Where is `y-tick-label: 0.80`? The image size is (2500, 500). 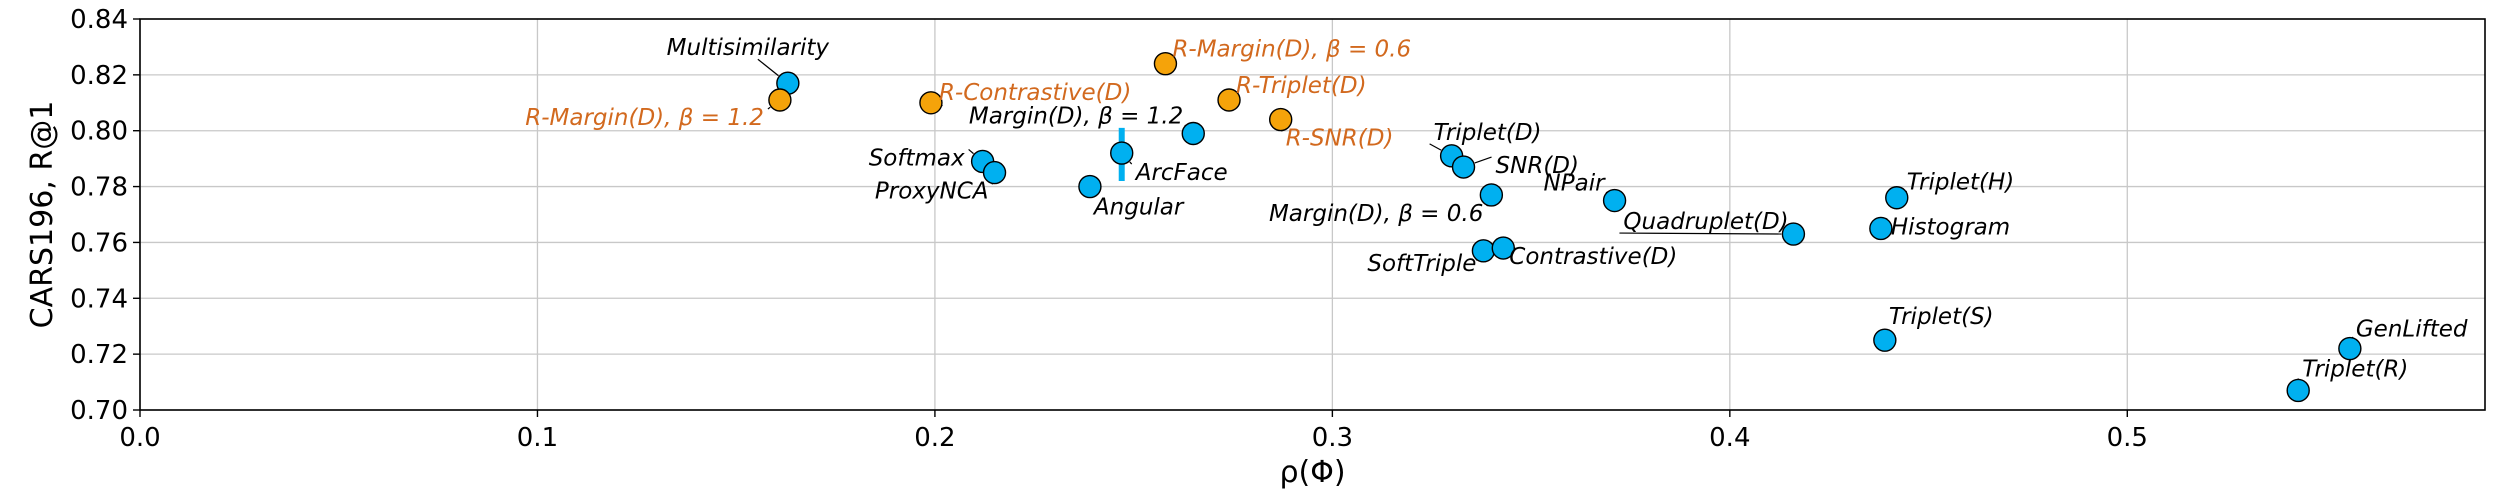
y-tick-label: 0.80 is located at coordinates (99, 132).